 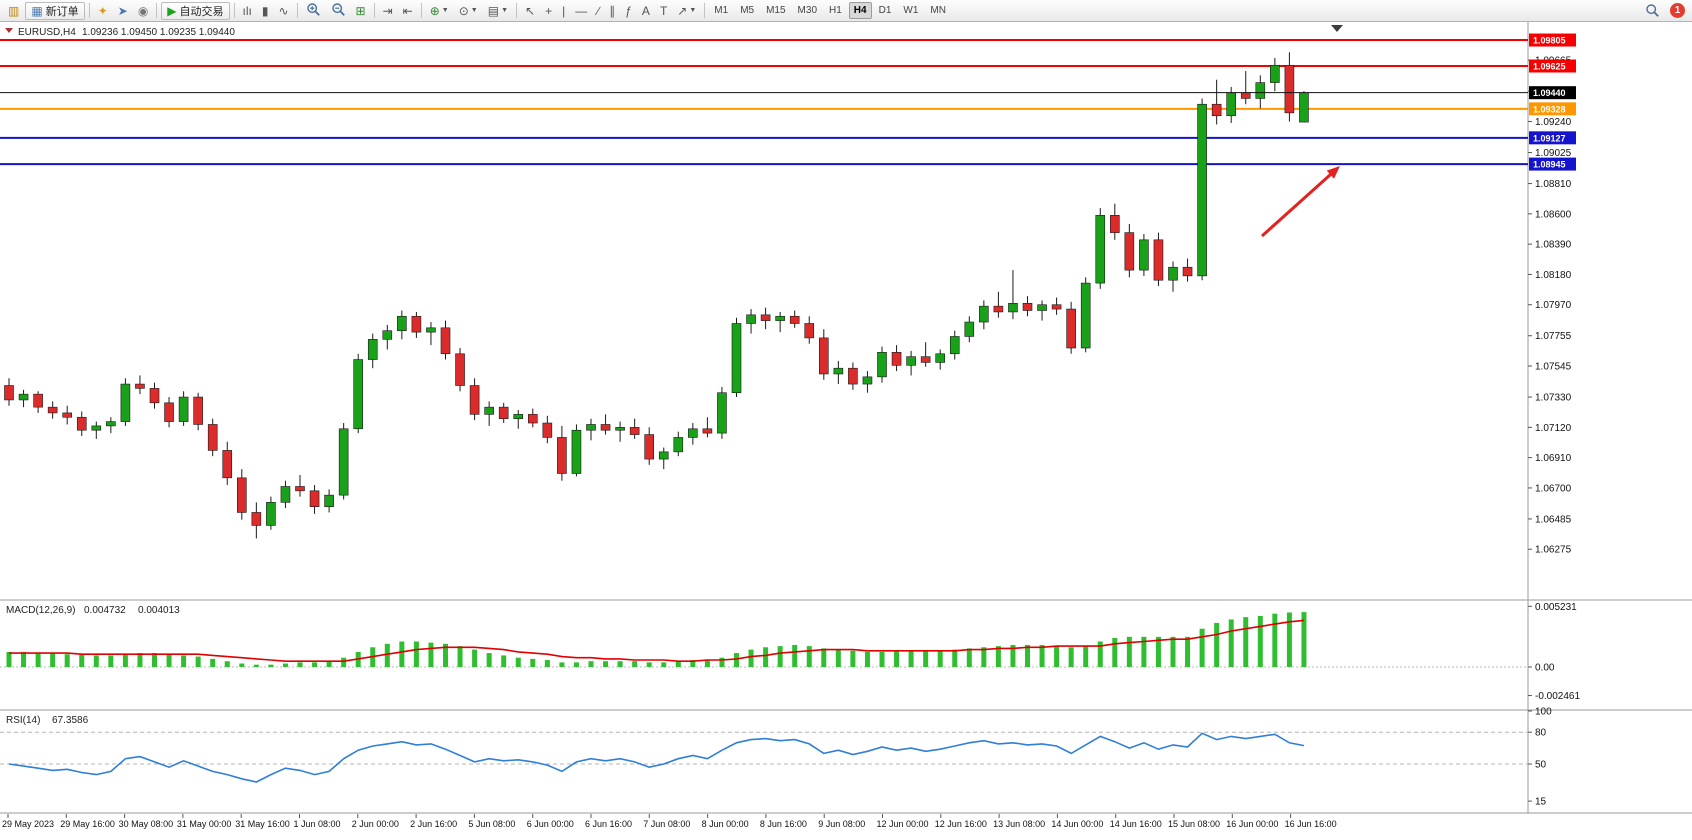 I want to click on support-button: ◉, so click(x=143, y=11).